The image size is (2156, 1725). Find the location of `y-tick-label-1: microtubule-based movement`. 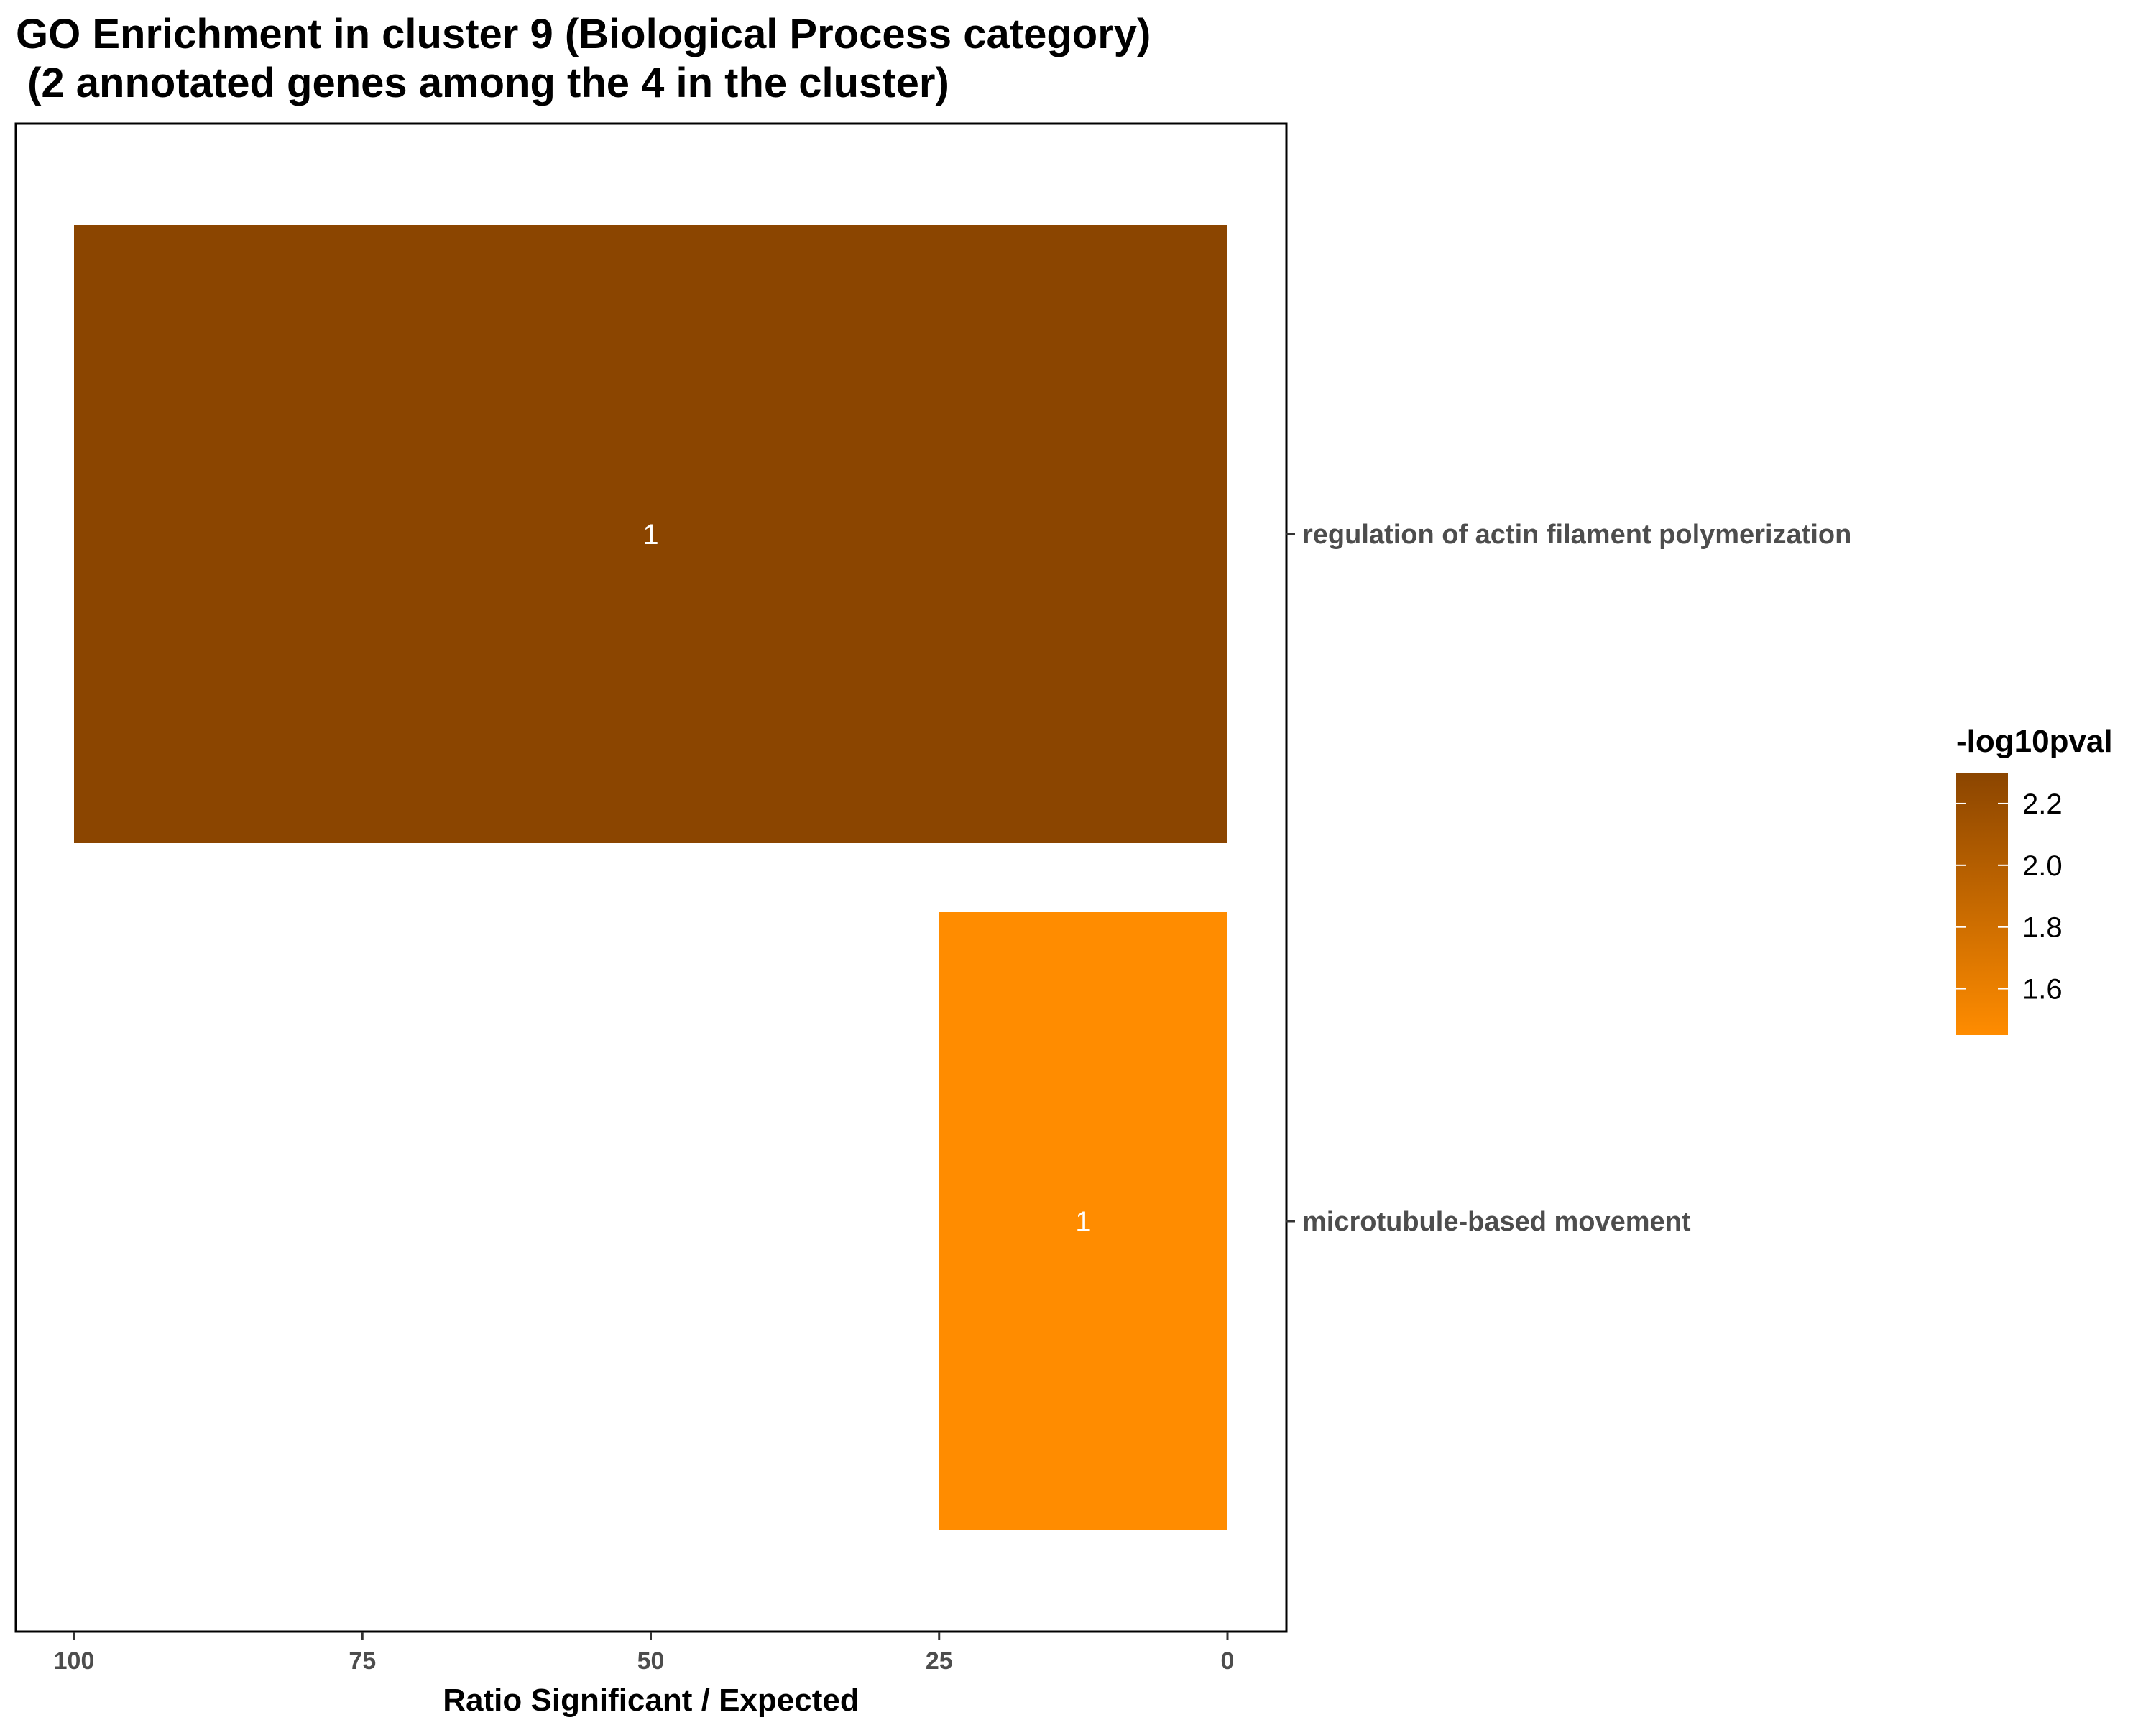

y-tick-label-1: microtubule-based movement is located at coordinates (1497, 1222).